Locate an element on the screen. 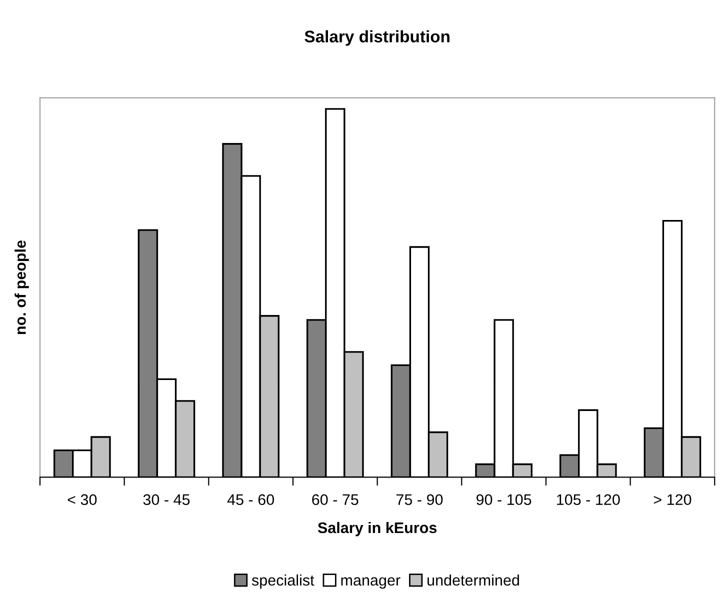 This screenshot has width=727, height=604. chart-title: Salary distribution is located at coordinates (377, 38).